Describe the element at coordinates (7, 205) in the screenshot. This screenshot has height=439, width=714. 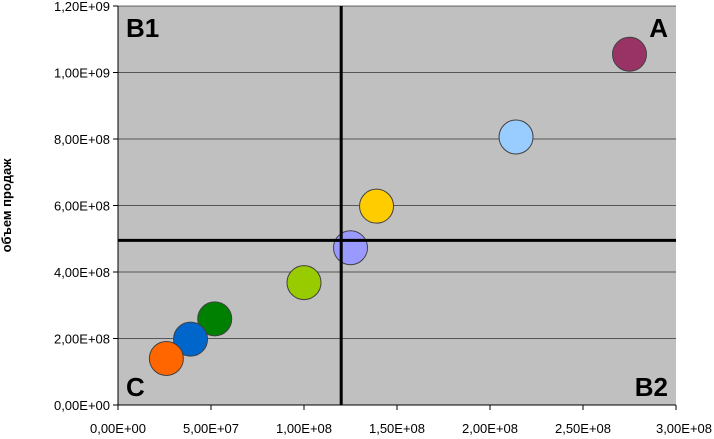
I see `y-axis-title: объем продаж` at that location.